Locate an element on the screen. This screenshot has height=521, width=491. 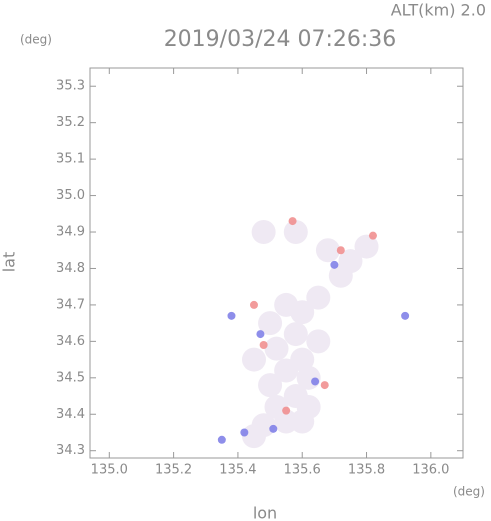
x-tick-label: 135.8 is located at coordinates (366, 470).